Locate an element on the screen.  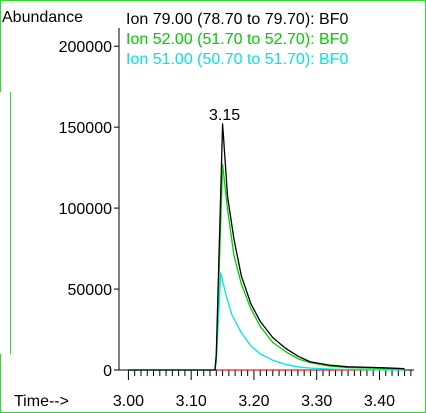
y-tick-label: 50000 is located at coordinates (90, 290).